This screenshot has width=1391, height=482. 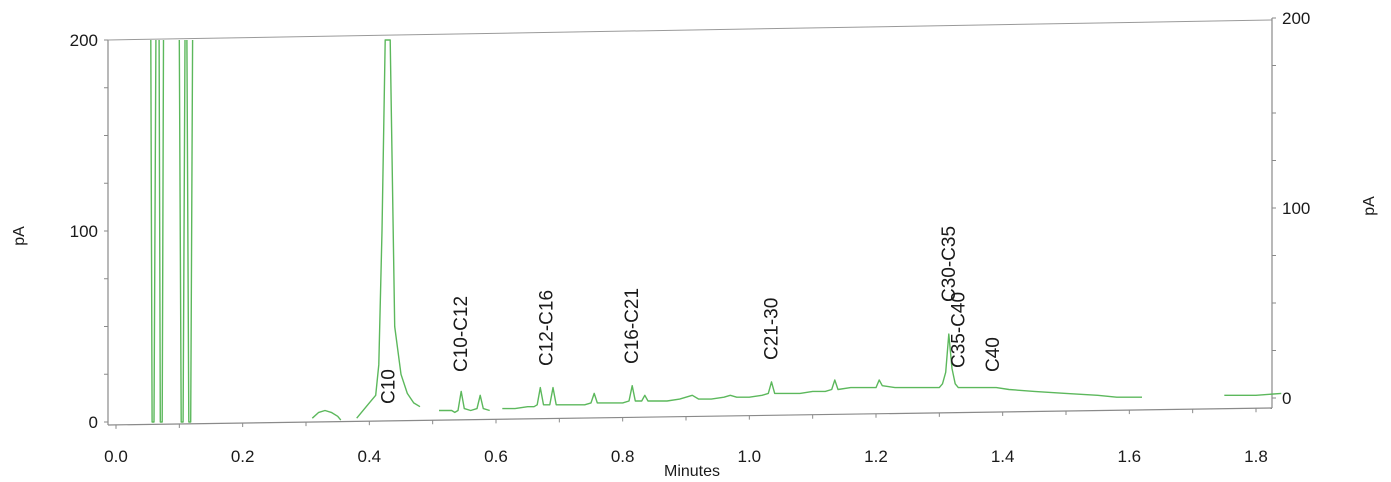 What do you see at coordinates (84, 40) in the screenshot?
I see `y-tick-label-left: 200` at bounding box center [84, 40].